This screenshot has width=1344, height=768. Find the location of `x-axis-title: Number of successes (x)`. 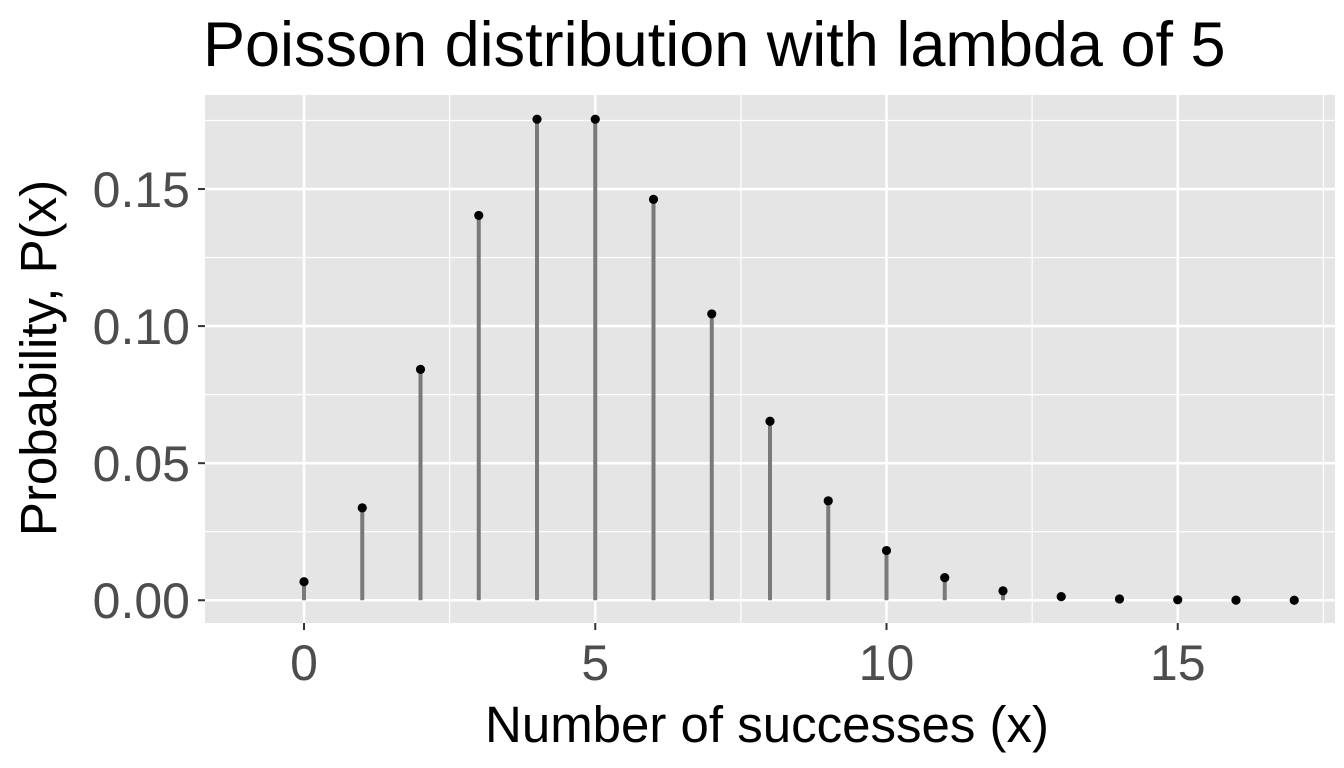

x-axis-title: Number of successes (x) is located at coordinates (767, 724).